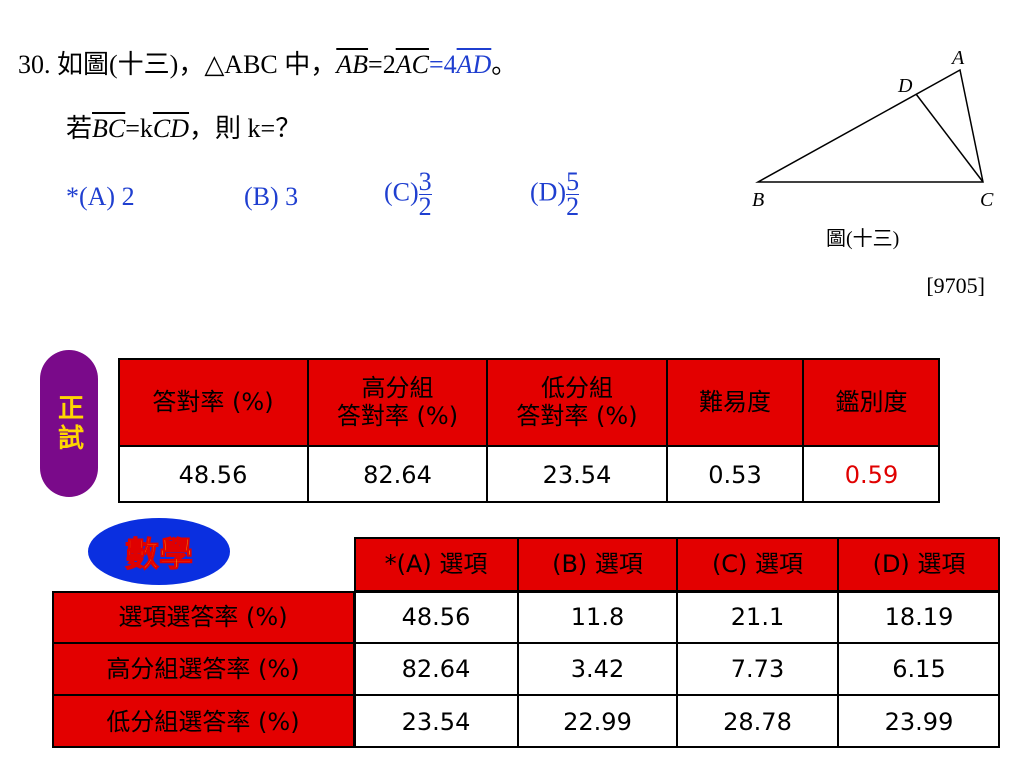  Describe the element at coordinates (474, 64) in the screenshot. I see `segment: AD` at that location.